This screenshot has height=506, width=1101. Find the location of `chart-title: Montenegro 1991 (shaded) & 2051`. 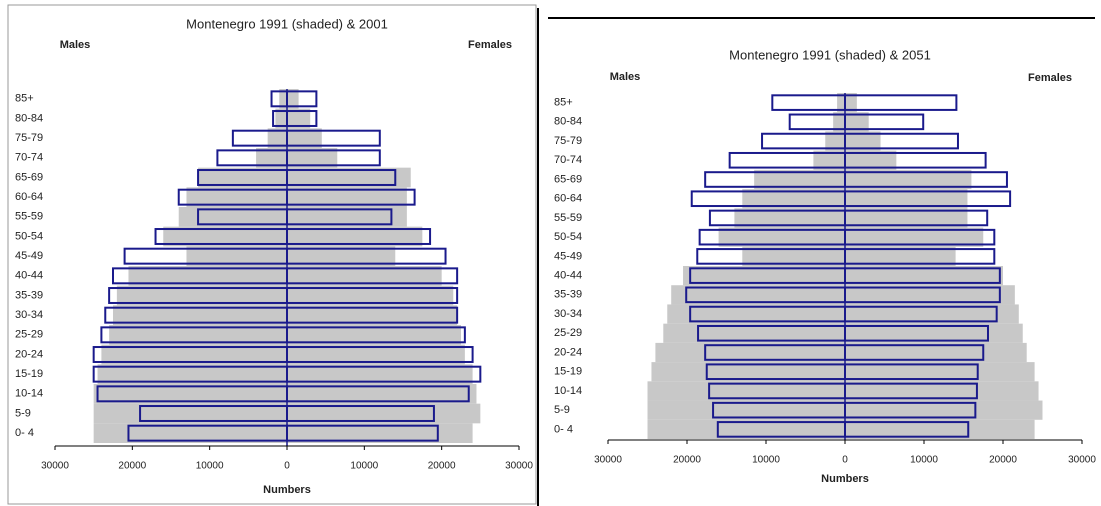

chart-title: Montenegro 1991 (shaded) & 2051 is located at coordinates (830, 54).